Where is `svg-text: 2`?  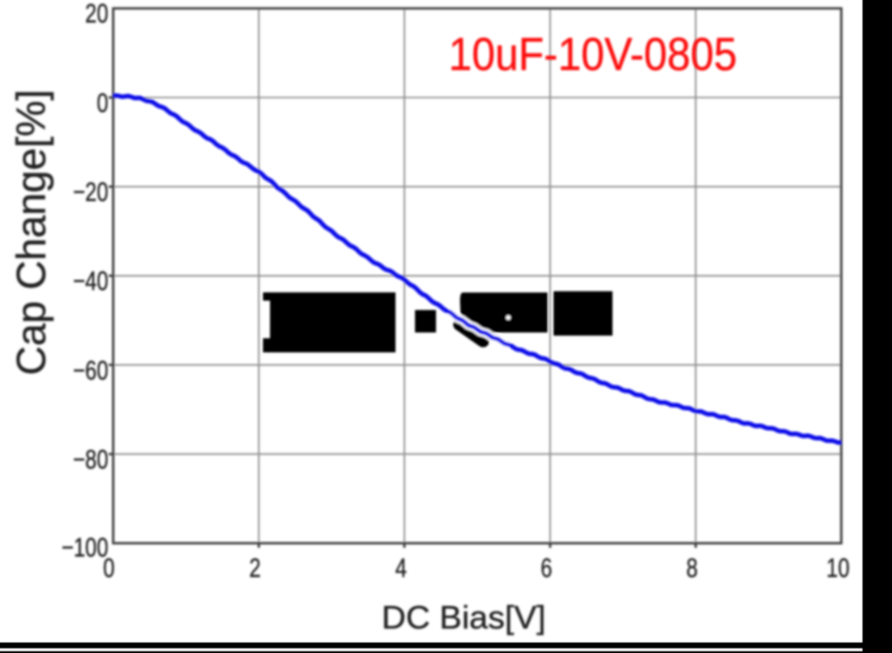 svg-text: 2 is located at coordinates (255, 568).